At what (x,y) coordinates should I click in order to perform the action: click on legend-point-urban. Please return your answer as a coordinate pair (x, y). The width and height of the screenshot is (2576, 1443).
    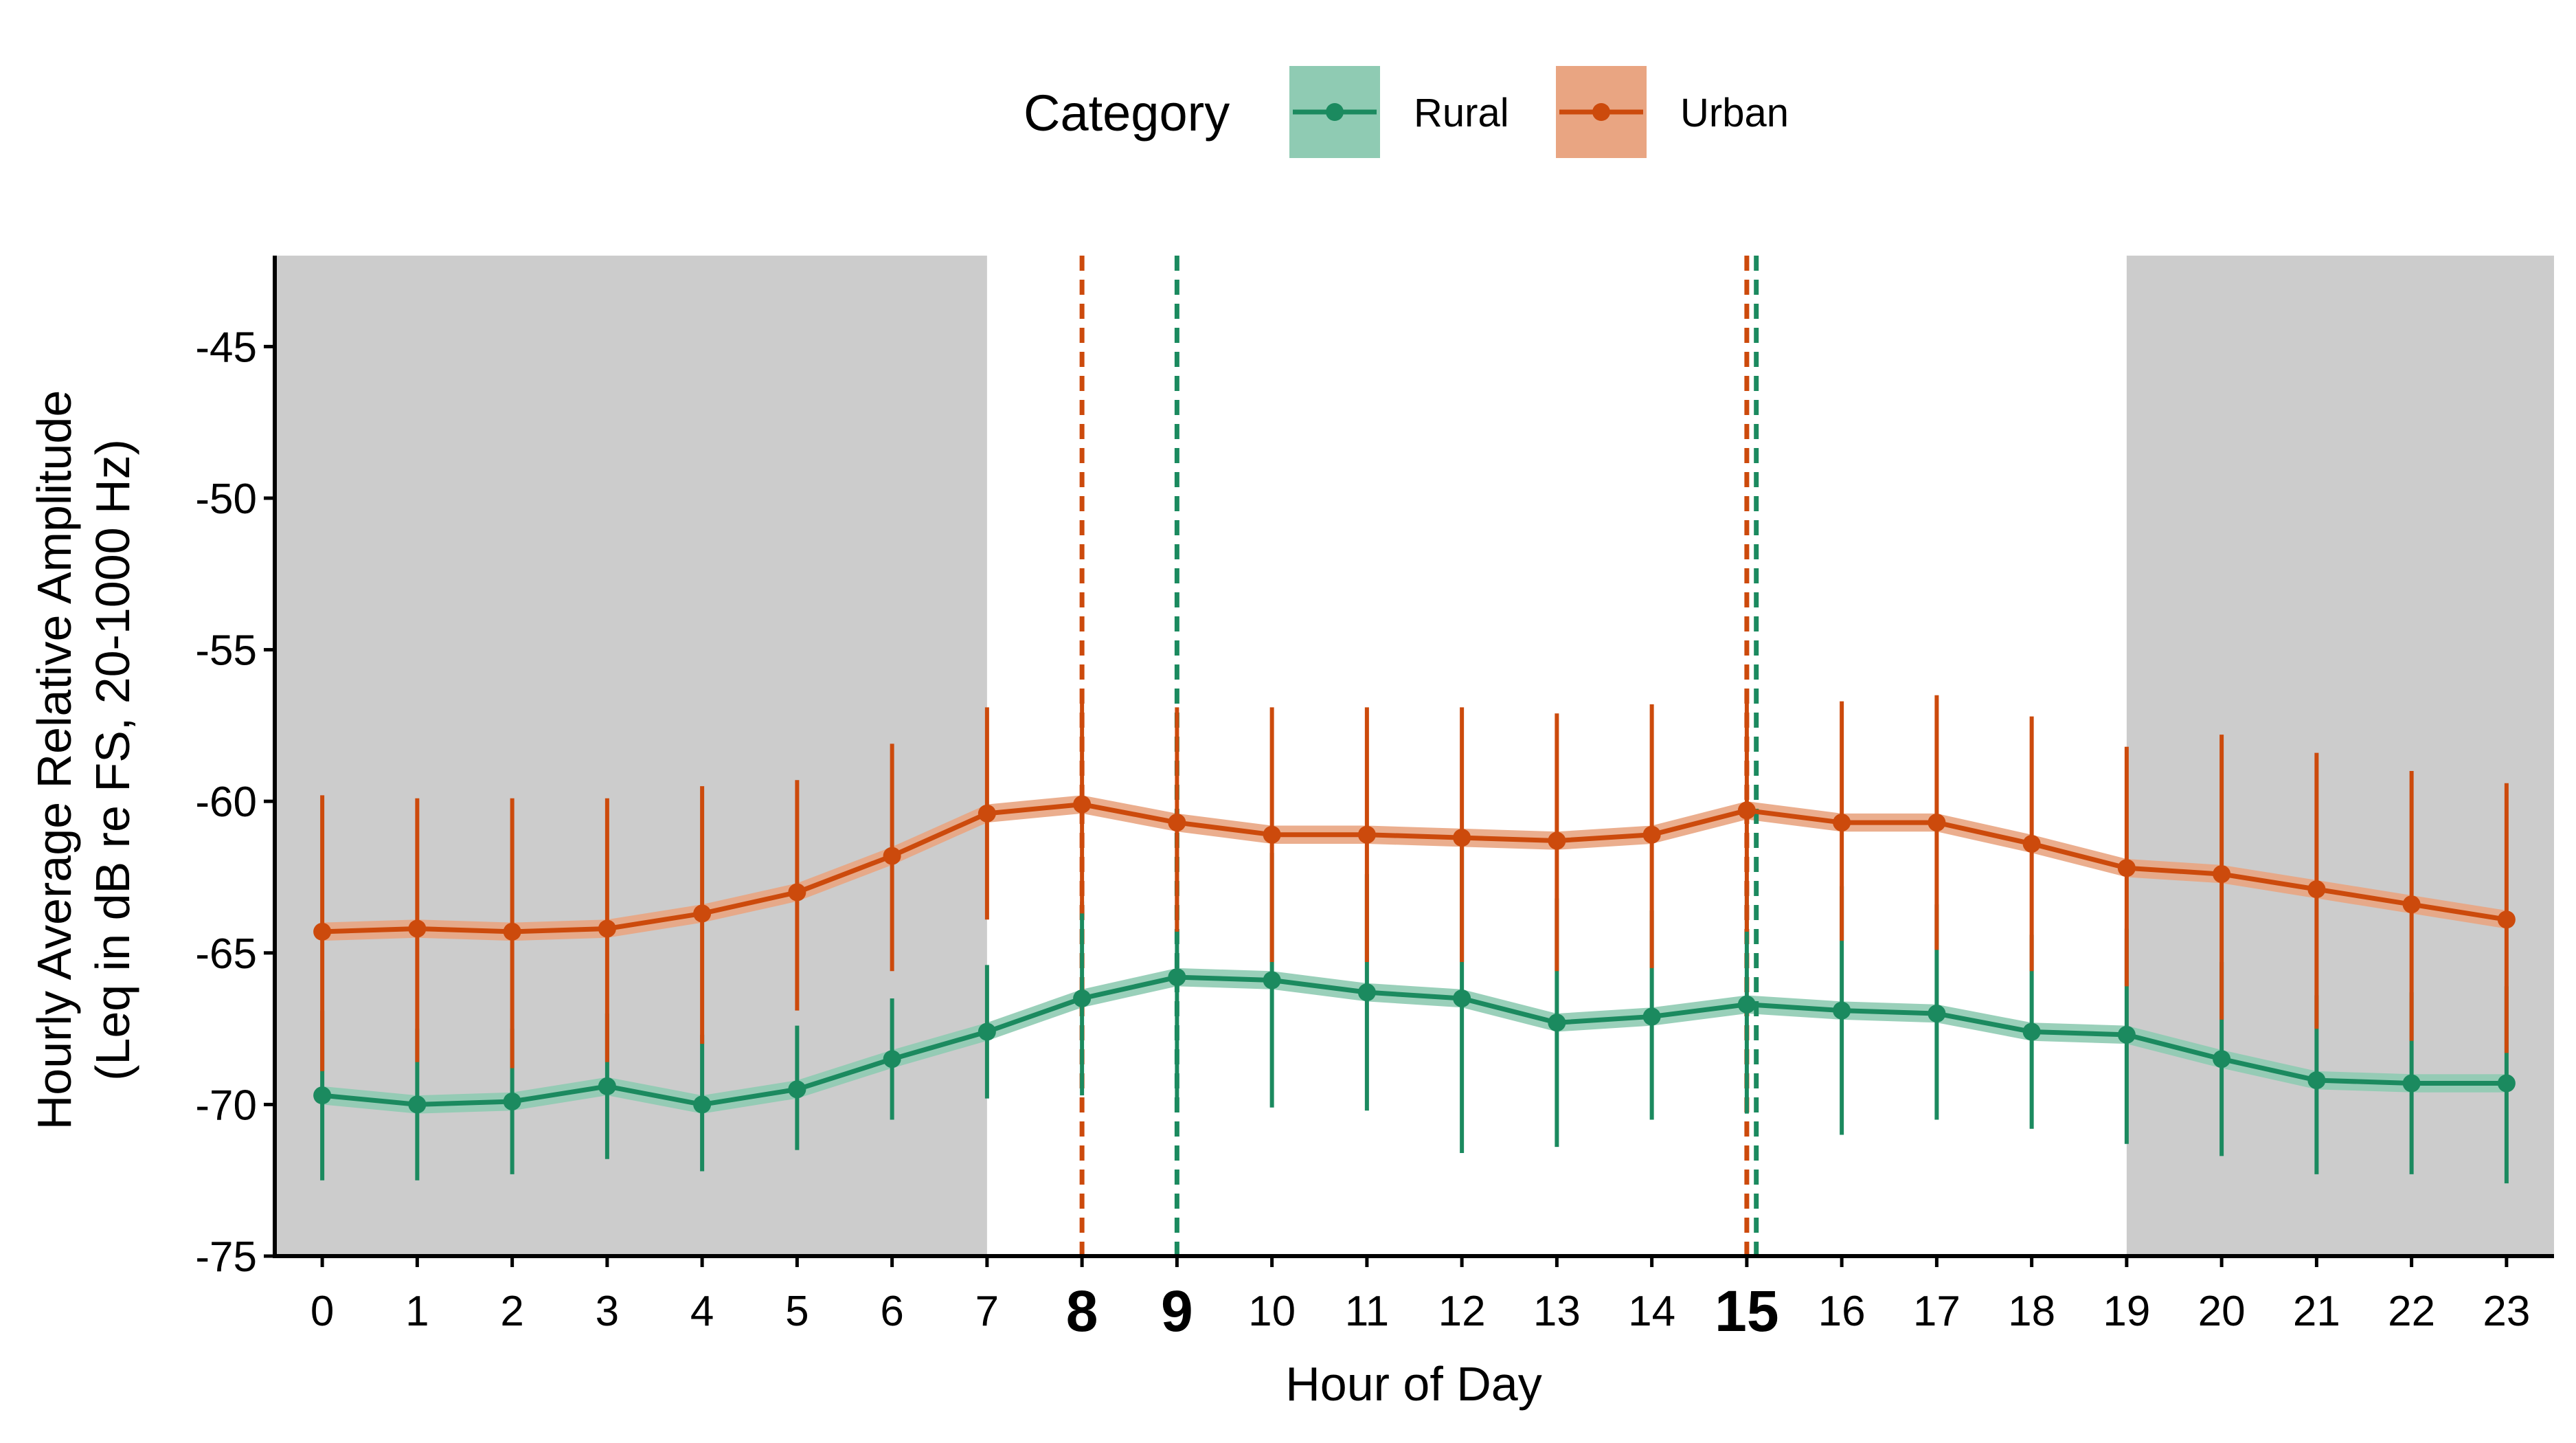
    Looking at the image, I should click on (1601, 112).